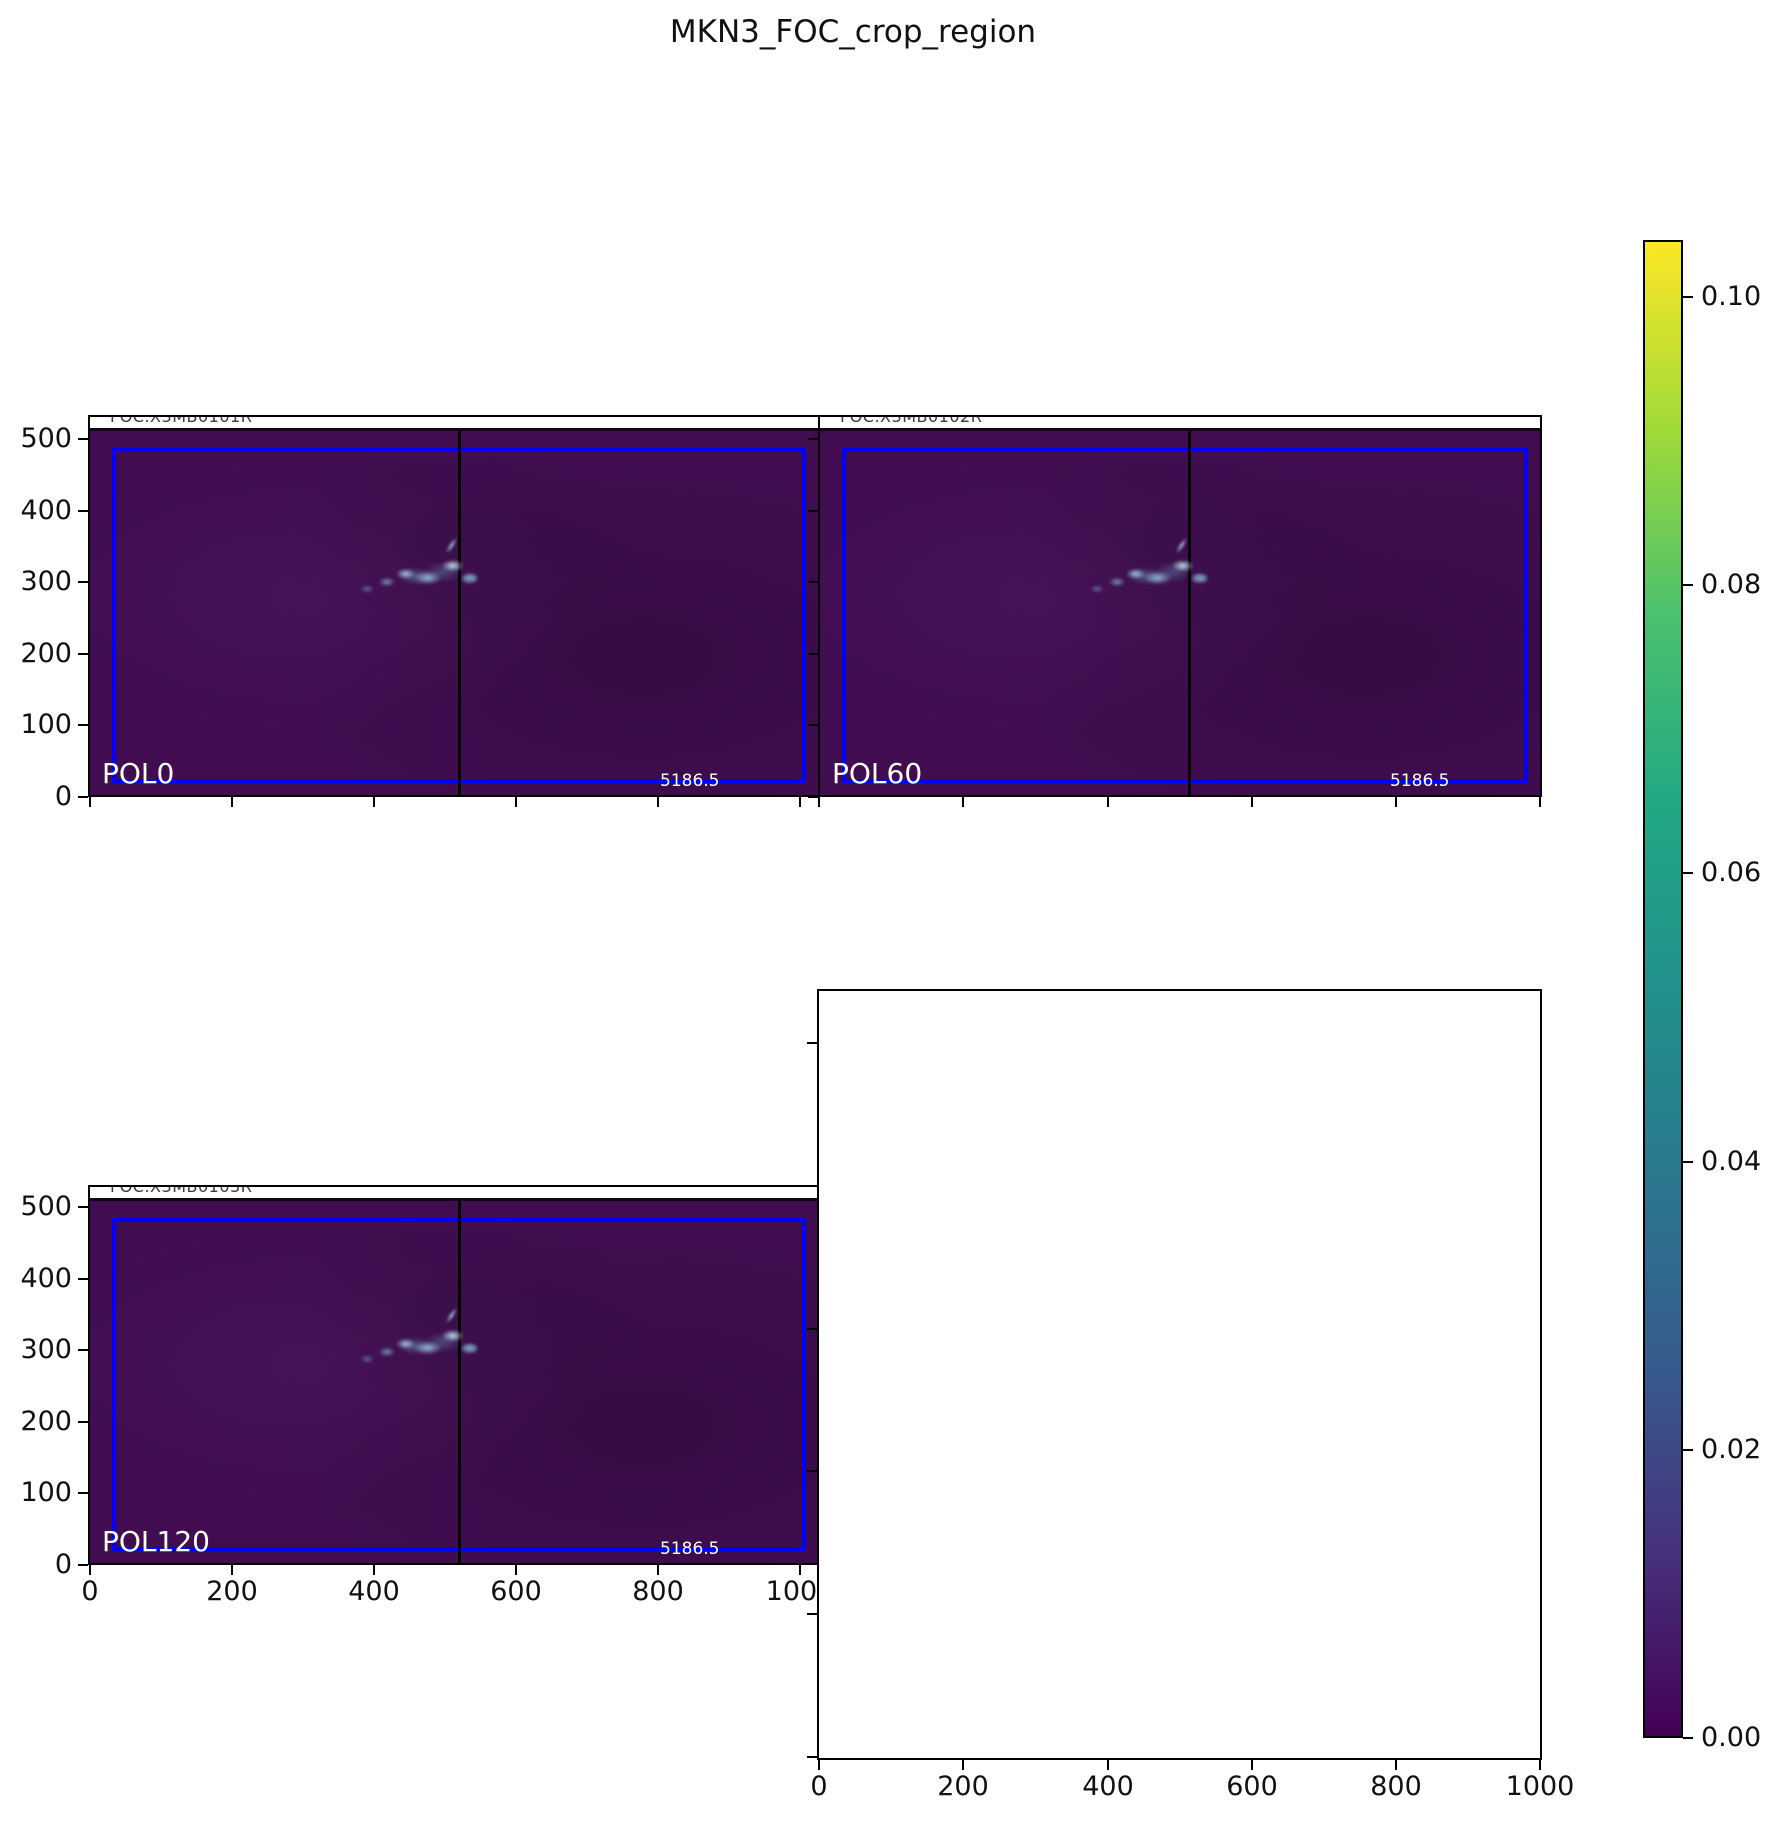 Image resolution: width=1784 pixels, height=1827 pixels. Describe the element at coordinates (1731, 1737) in the screenshot. I see `tick-label: 0.00` at that location.